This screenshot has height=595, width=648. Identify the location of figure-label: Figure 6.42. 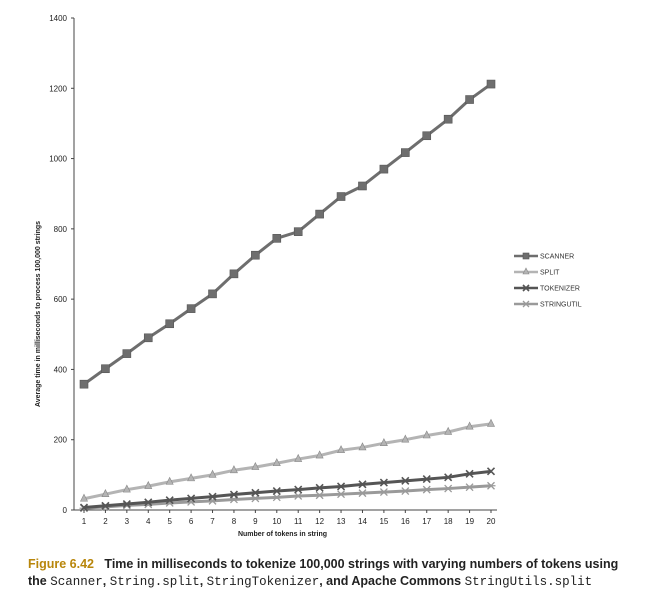
(61, 564).